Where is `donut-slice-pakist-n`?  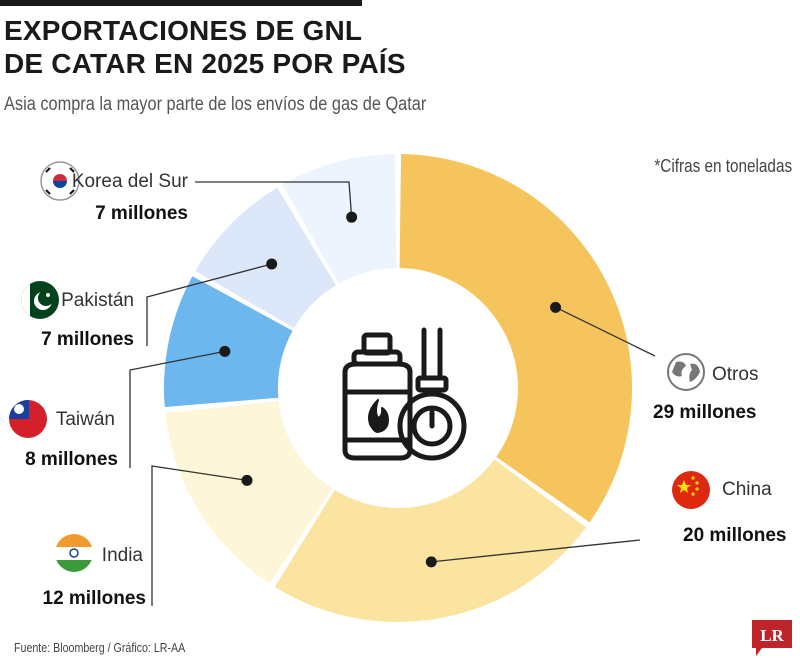
donut-slice-pakist-n is located at coordinates (265, 257).